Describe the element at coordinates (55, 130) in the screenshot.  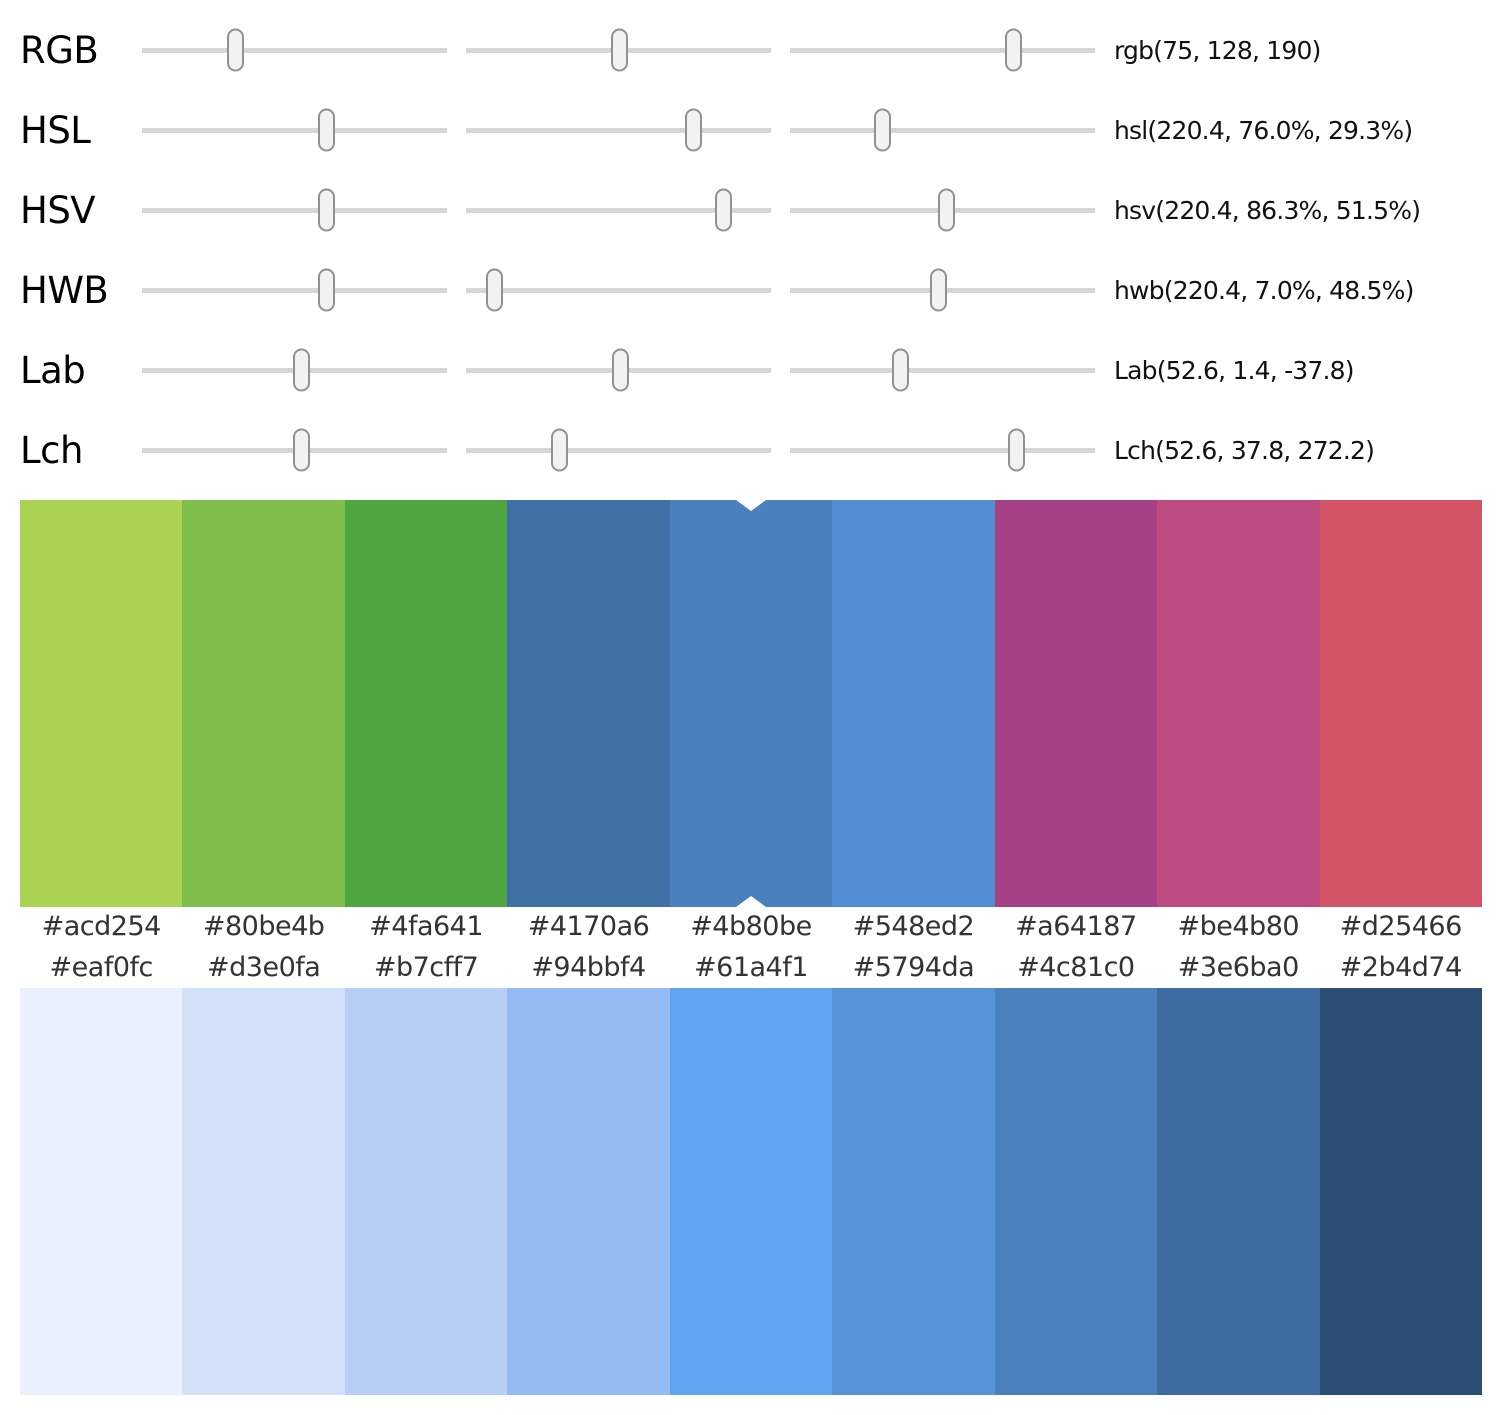
I see `colorspace-label-hsl: HSL` at that location.